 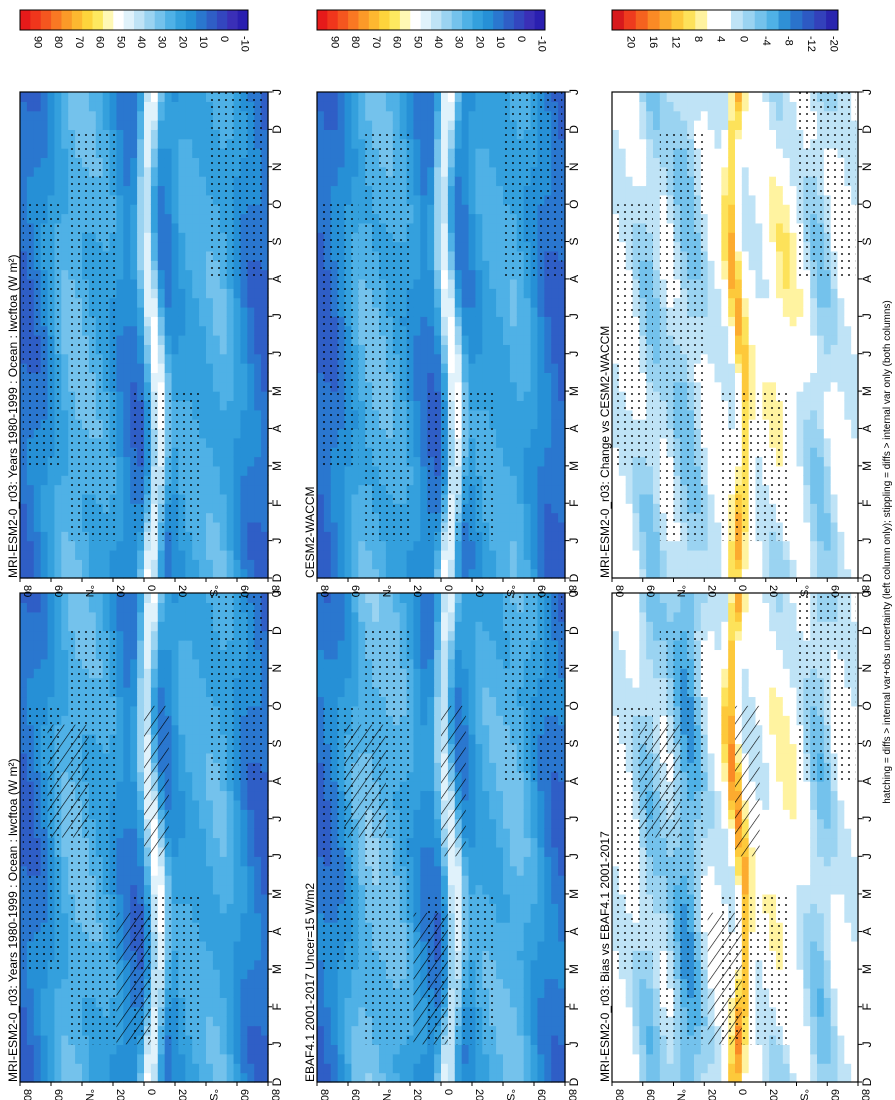 I want to click on y-tick-label: °N, so click(x=89, y=1094).